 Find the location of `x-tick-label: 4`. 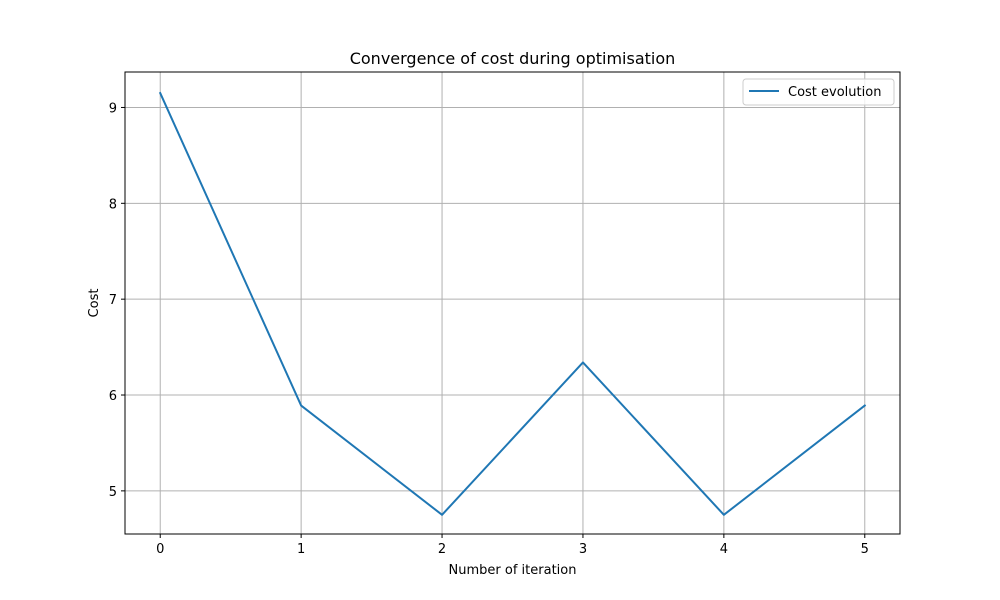

x-tick-label: 4 is located at coordinates (724, 549).